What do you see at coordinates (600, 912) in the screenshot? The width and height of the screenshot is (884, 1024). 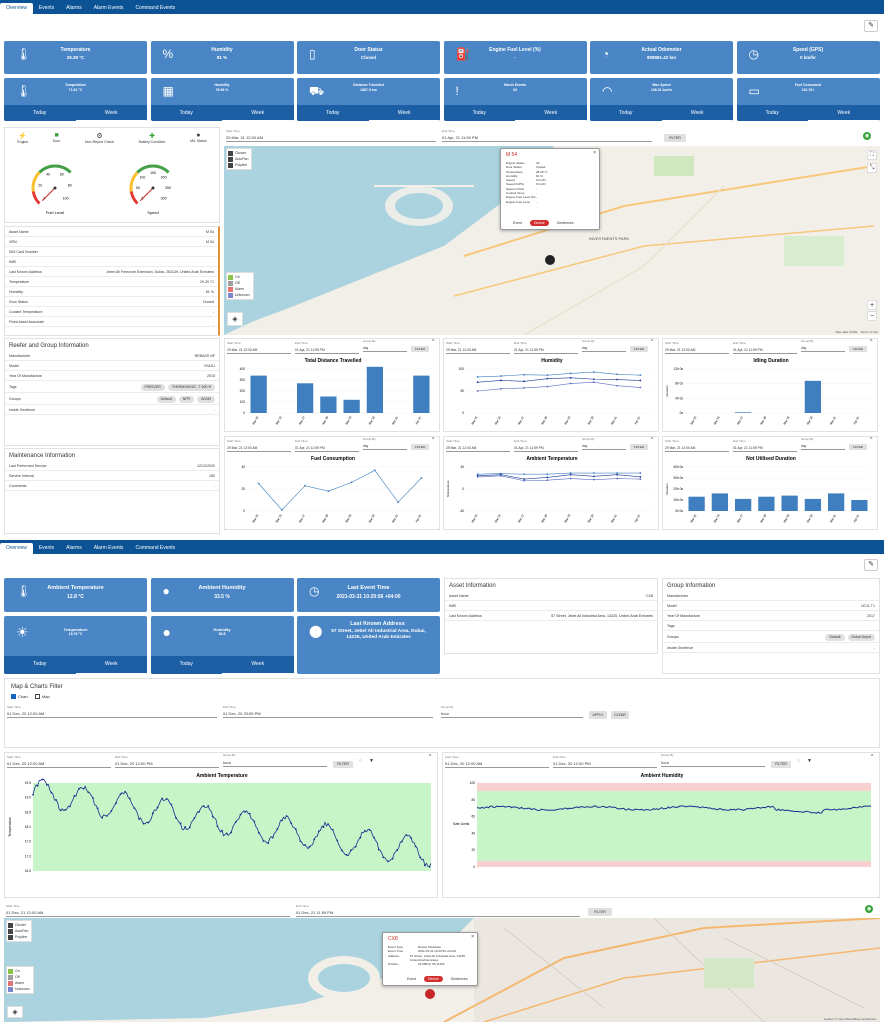 I see `map2-filter-button: FILTER` at bounding box center [600, 912].